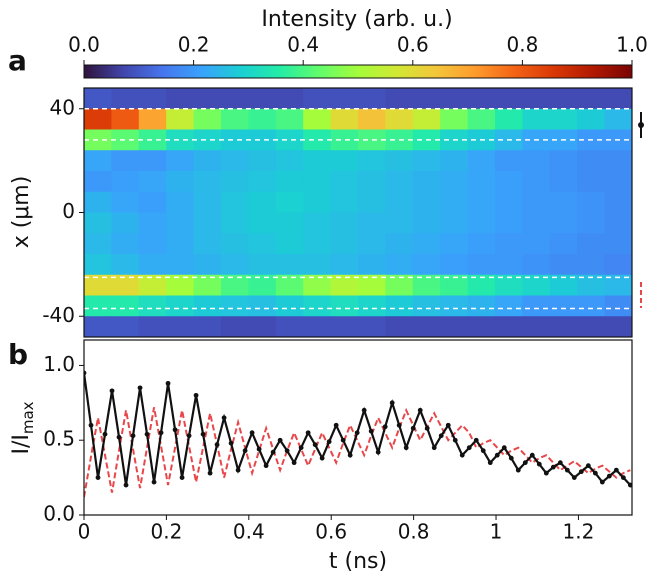  Describe the element at coordinates (358, 71) in the screenshot. I see `colorbar` at that location.